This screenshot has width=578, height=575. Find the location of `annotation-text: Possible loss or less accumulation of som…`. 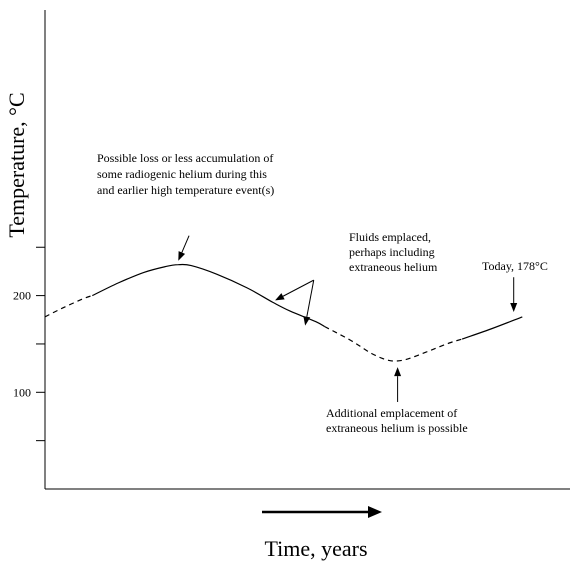

annotation-text: Possible loss or less accumulation of som… is located at coordinates (185, 174).